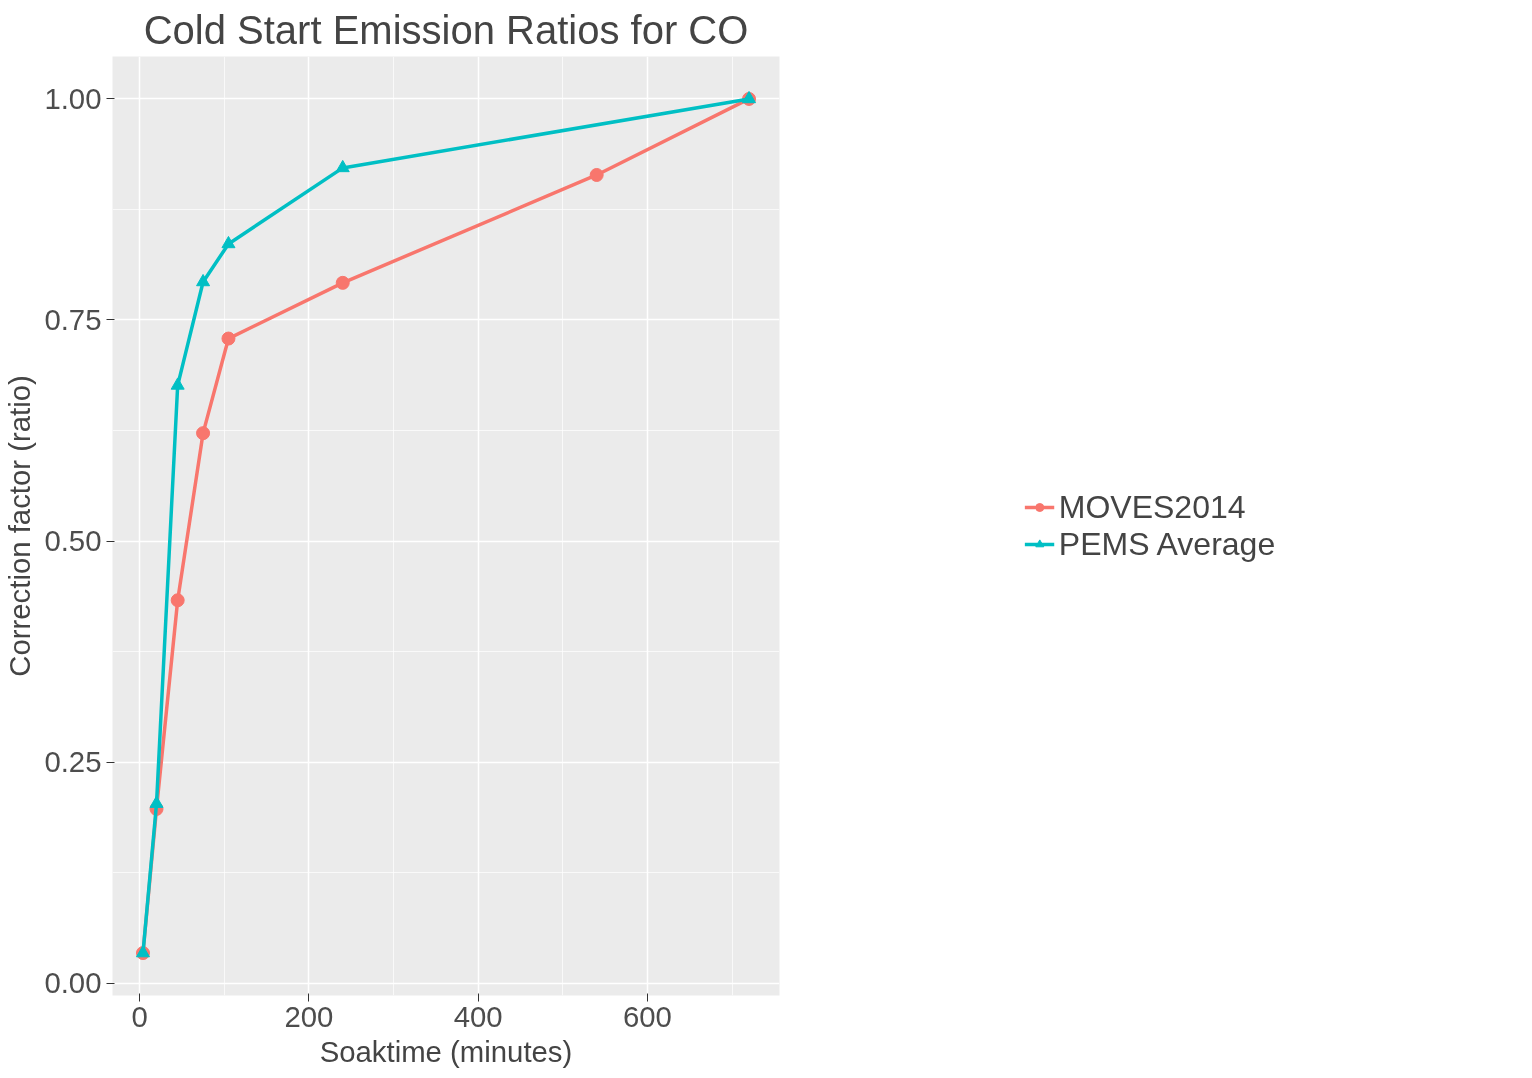  What do you see at coordinates (73, 541) in the screenshot?
I see `y-tick-label: 0.50` at bounding box center [73, 541].